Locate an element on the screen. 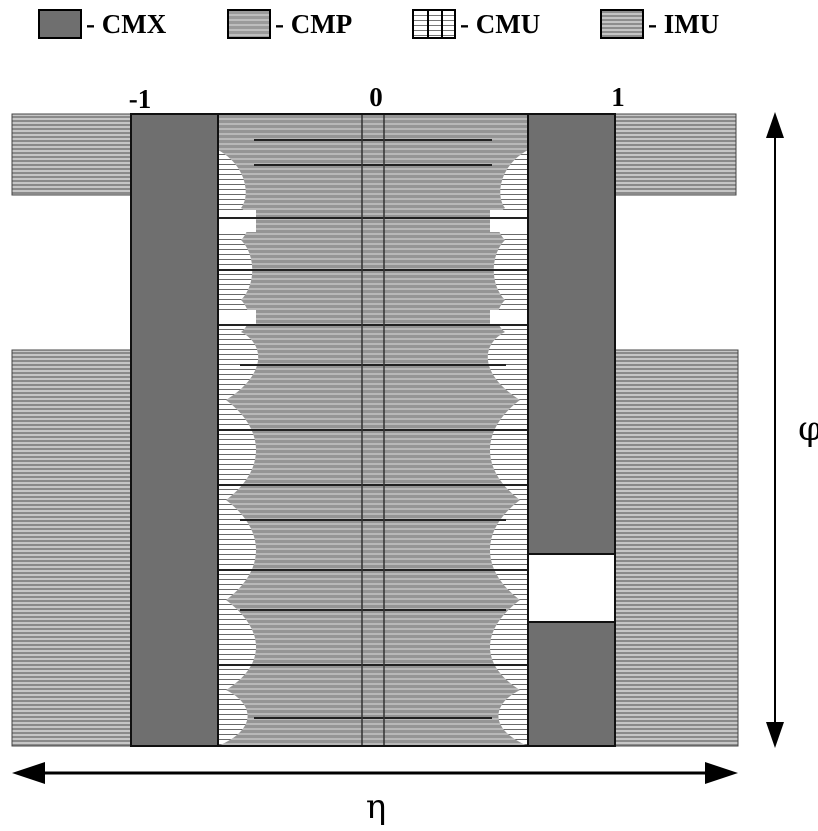 This screenshot has width=818, height=831. cmp-gap-left-top is located at coordinates (237, 221).